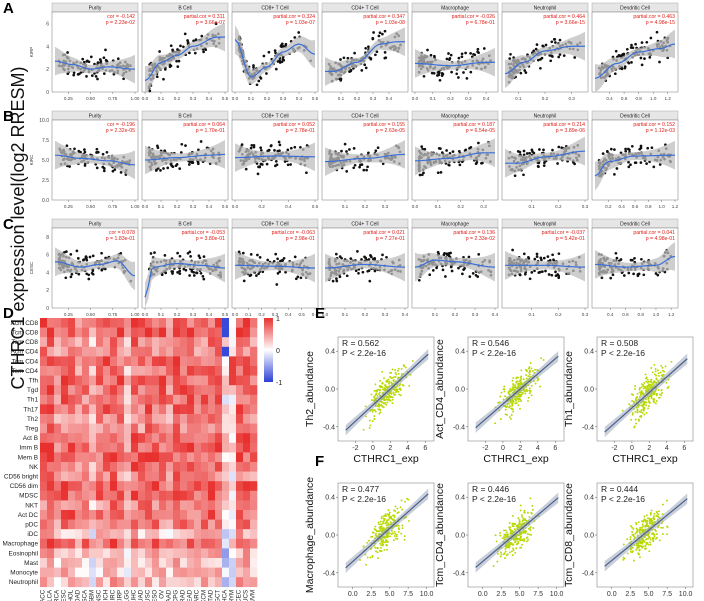  What do you see at coordinates (121, 17) in the screenshot?
I see `correlation-stat: cor = -0.142` at bounding box center [121, 17].